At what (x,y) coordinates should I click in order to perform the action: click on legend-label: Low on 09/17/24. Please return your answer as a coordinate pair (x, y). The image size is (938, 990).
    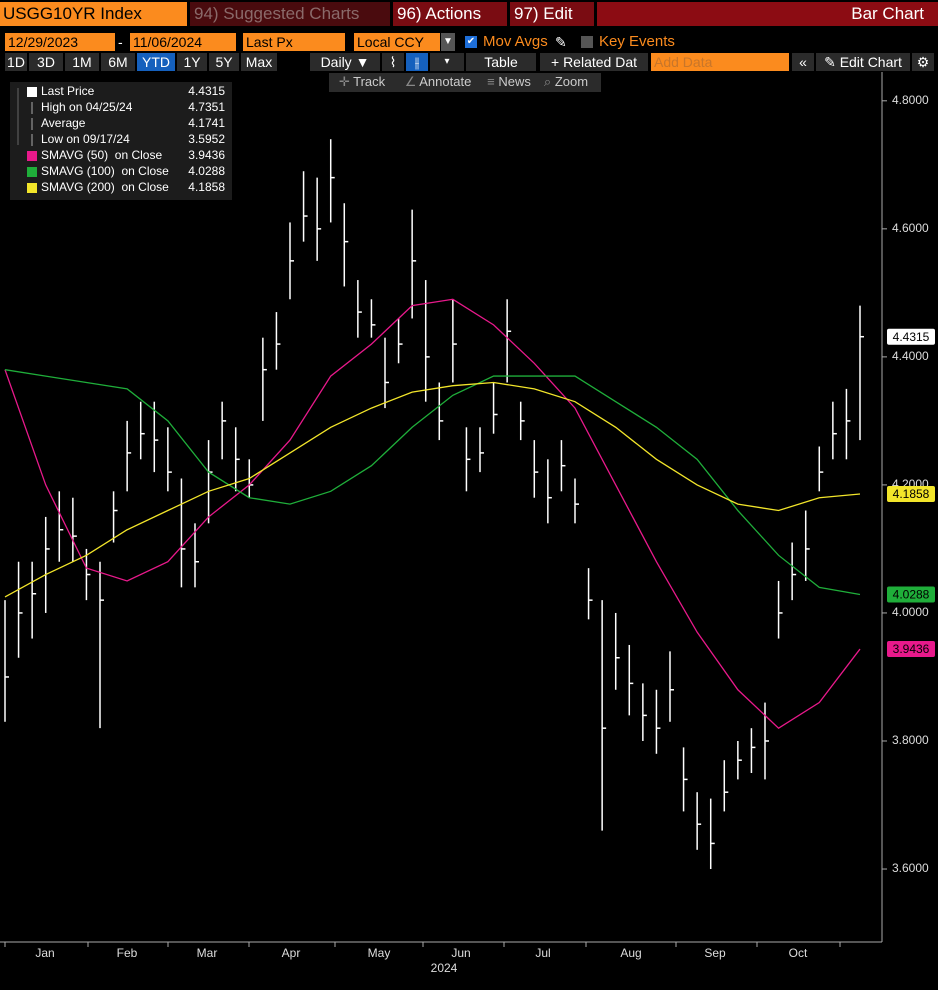
    Looking at the image, I should click on (85, 139).